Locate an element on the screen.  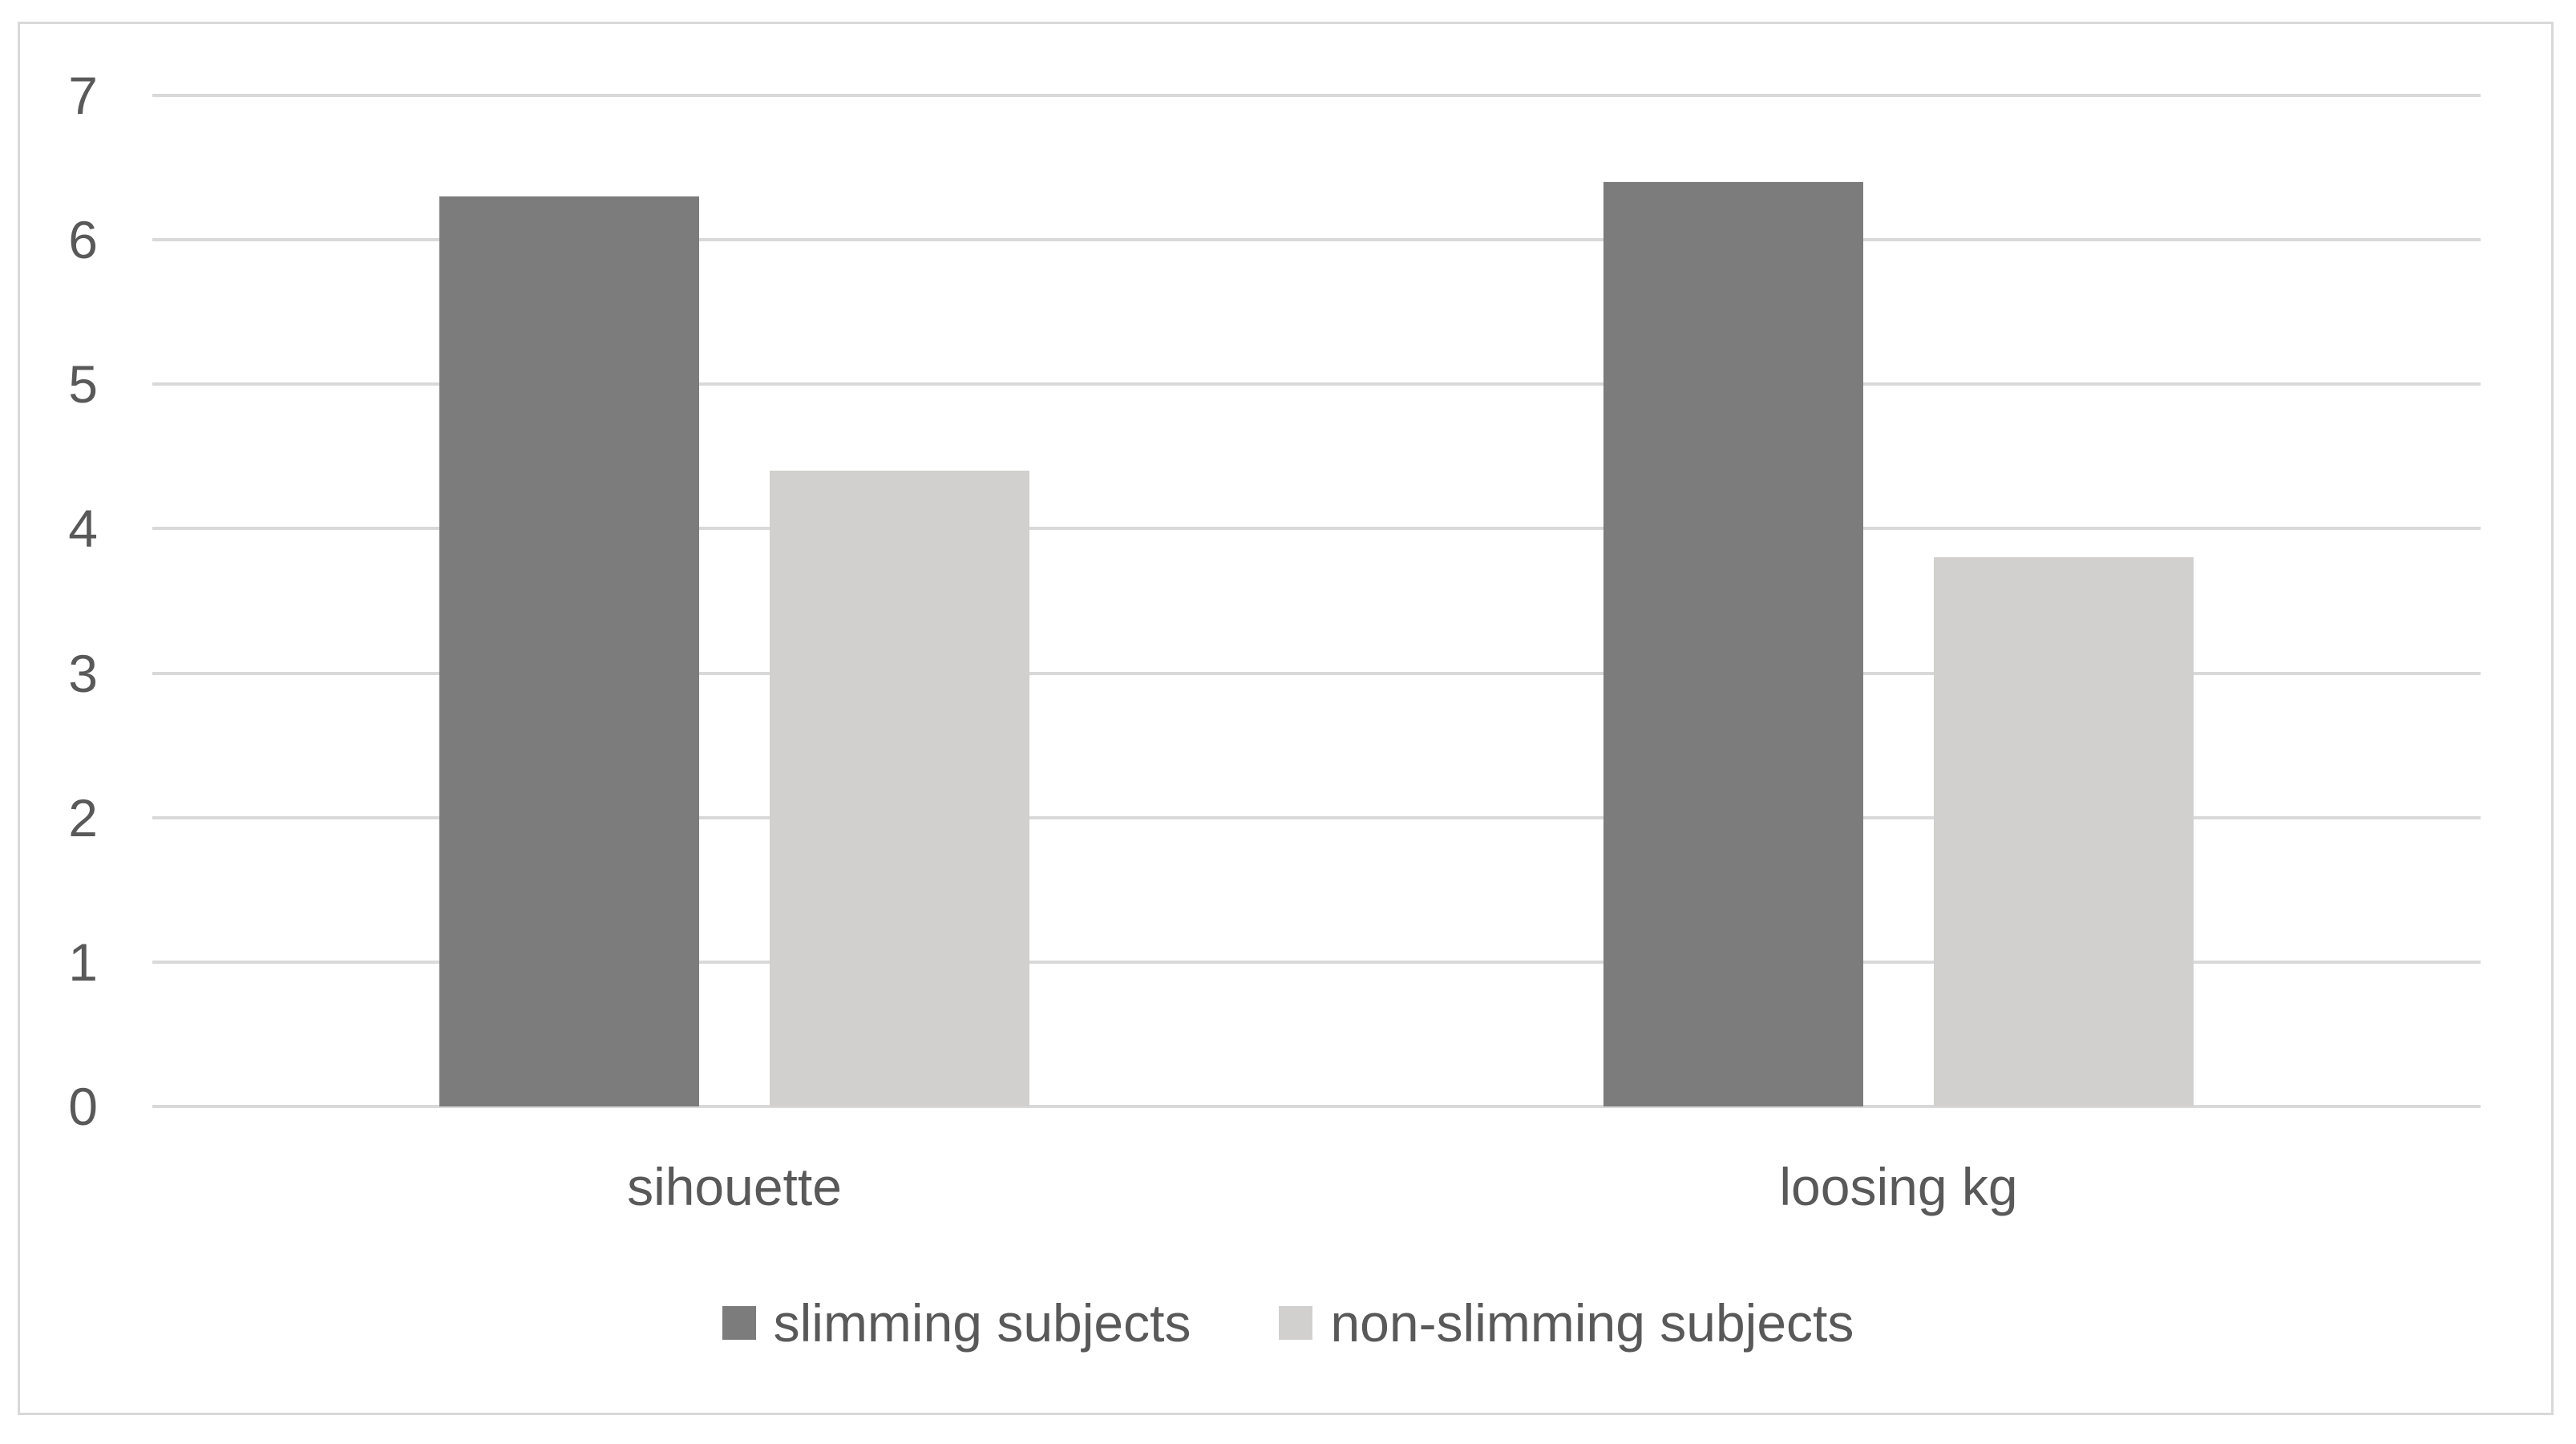
legend: slimming subjects non-slimming subjects is located at coordinates (1288, 1323).